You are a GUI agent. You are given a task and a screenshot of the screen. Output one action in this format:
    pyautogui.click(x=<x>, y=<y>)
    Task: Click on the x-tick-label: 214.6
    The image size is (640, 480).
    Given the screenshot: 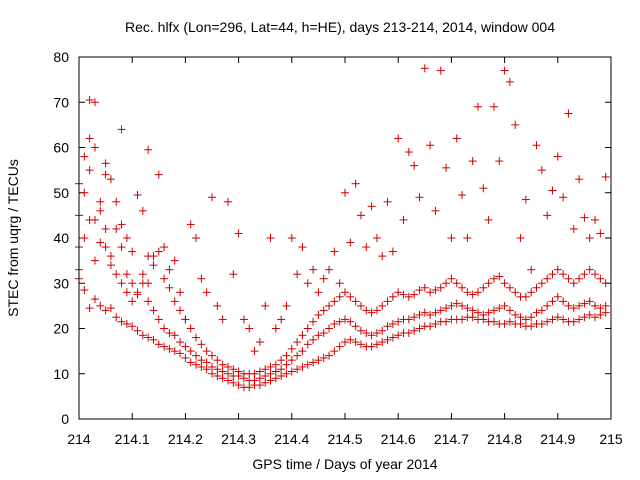 What is the action you would take?
    pyautogui.click(x=398, y=439)
    